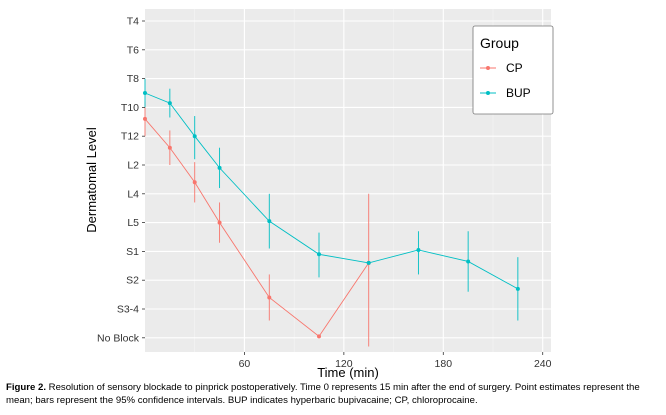  What do you see at coordinates (348, 372) in the screenshot?
I see `x-axis-title: Time (min)` at bounding box center [348, 372].